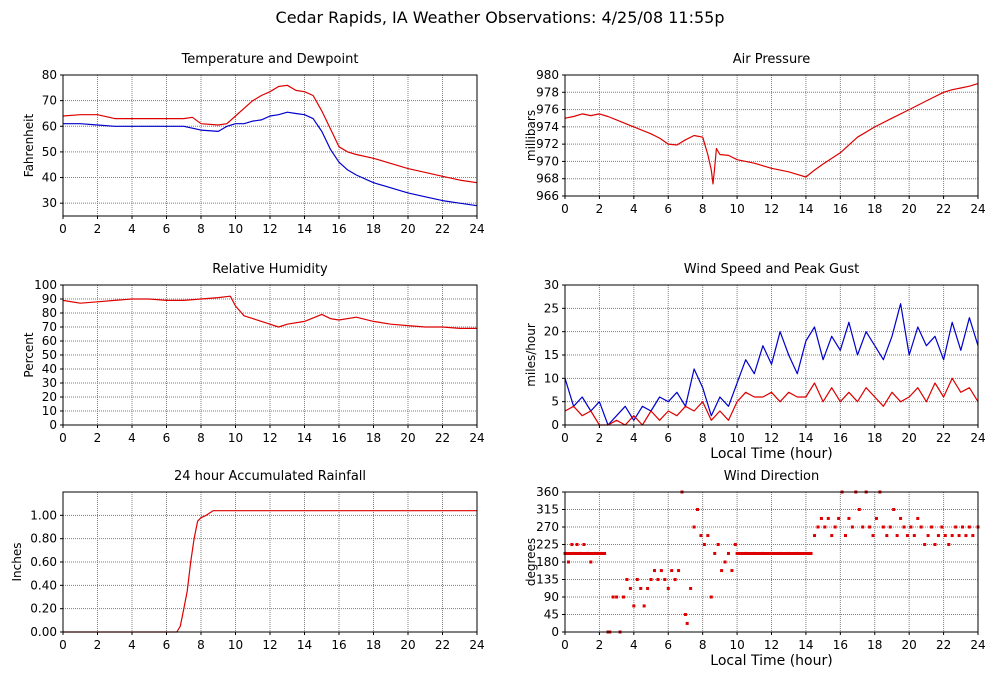 This screenshot has height=680, width=1000. What do you see at coordinates (269, 645) in the screenshot?
I see `rain-xtick-label: 12` at bounding box center [269, 645].